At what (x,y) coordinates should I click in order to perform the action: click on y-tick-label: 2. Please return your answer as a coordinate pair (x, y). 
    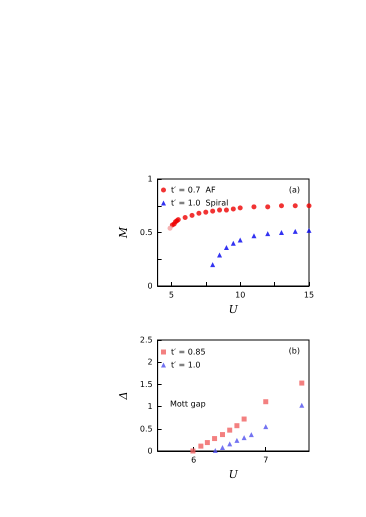
    Looking at the image, I should click on (150, 362).